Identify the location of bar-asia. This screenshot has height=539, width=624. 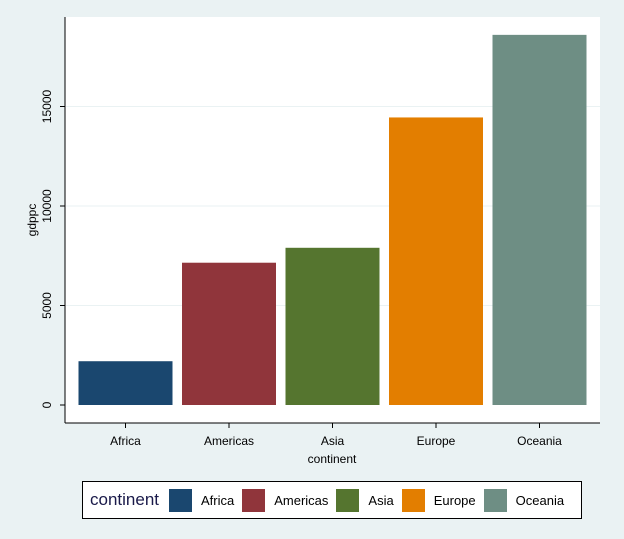
(332, 326).